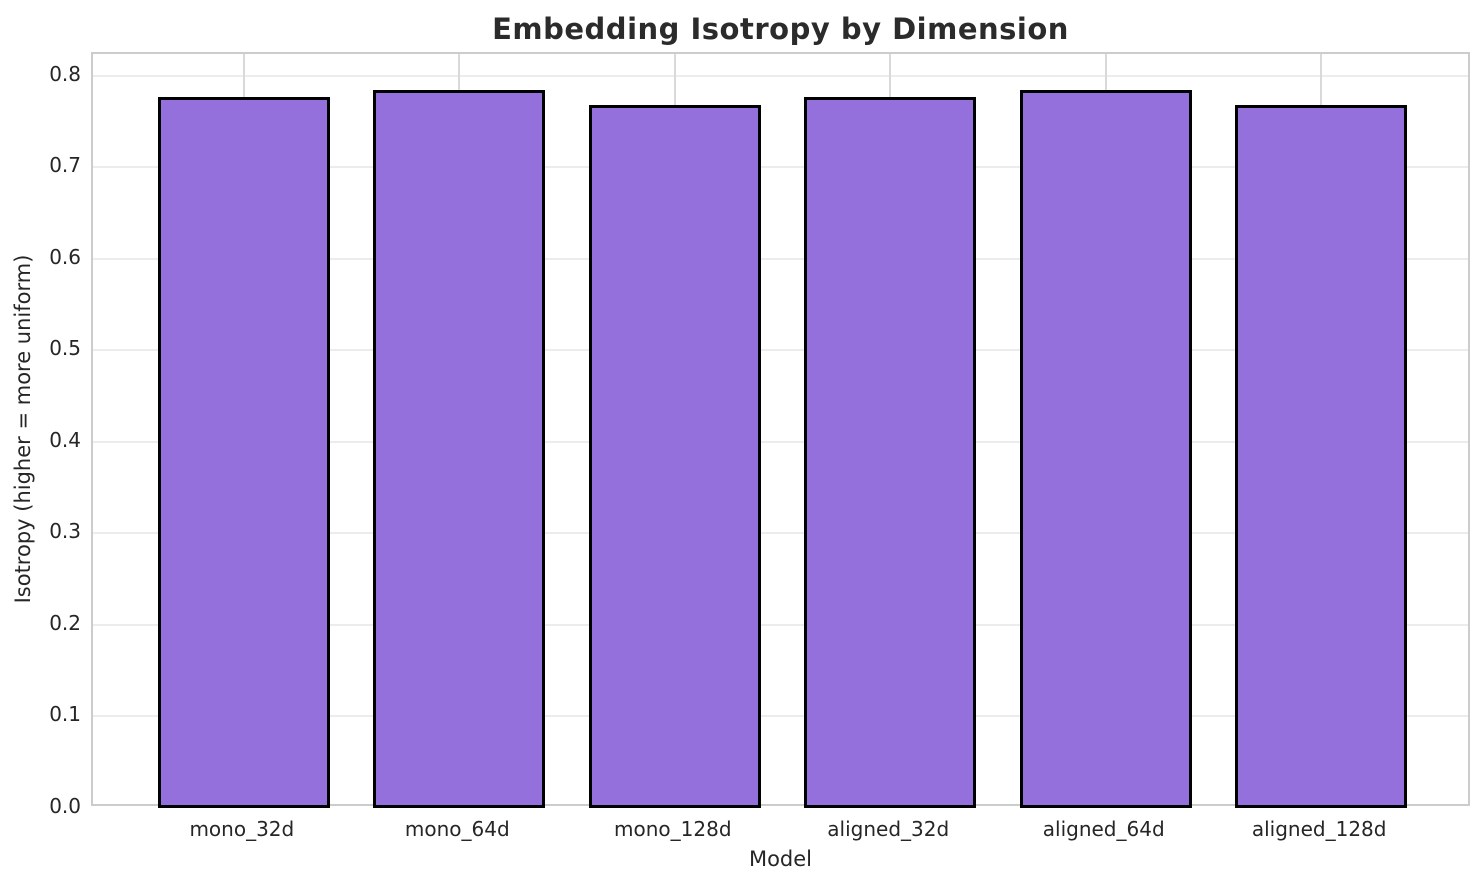 This screenshot has height=885, width=1484. Describe the element at coordinates (242, 829) in the screenshot. I see `x-tick-label-mono_32d: mono_32d` at that location.